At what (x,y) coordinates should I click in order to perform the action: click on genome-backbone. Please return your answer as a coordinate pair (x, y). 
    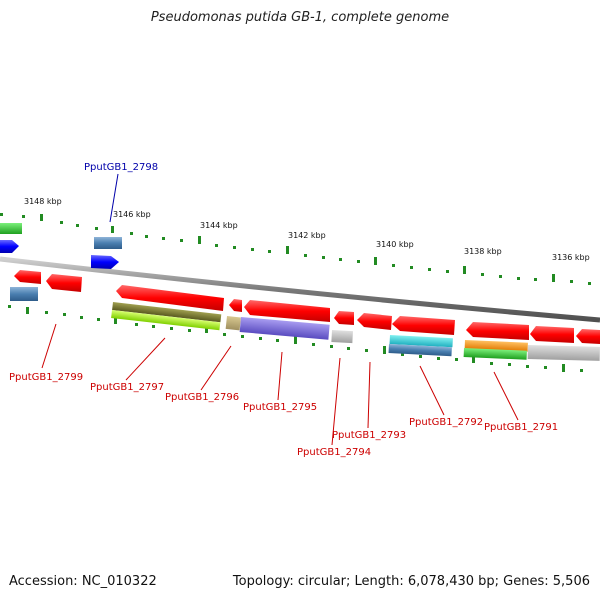
    Looking at the image, I should click on (300, 289).